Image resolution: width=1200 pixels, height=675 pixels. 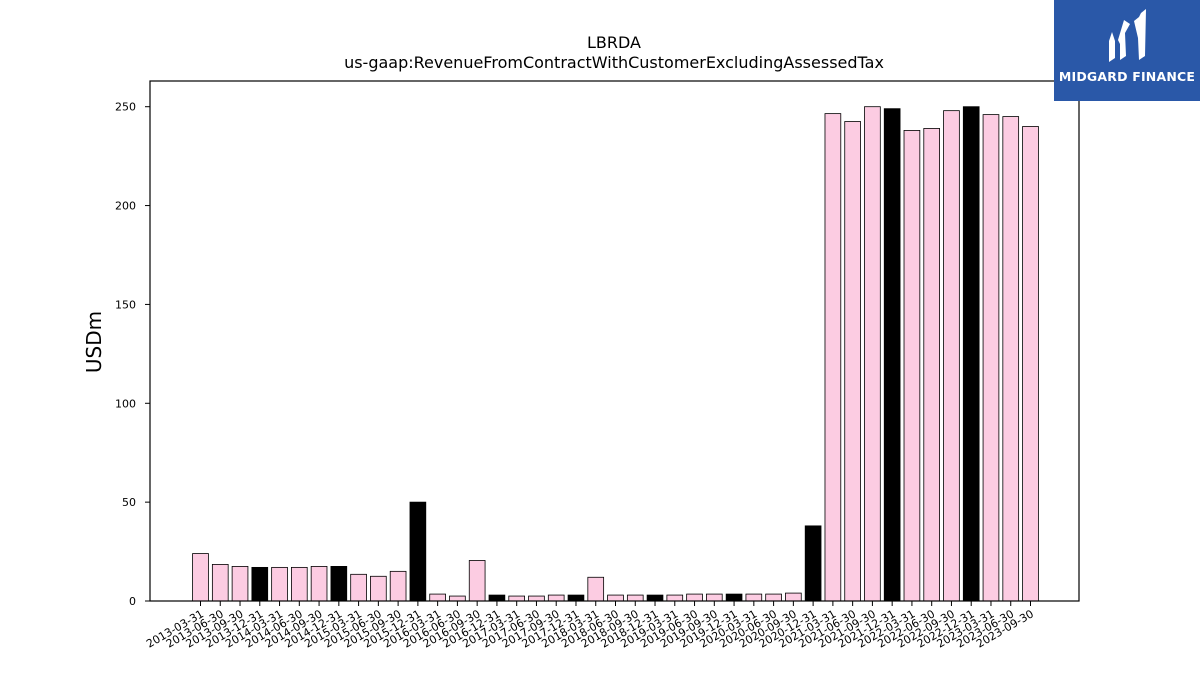 What do you see at coordinates (125, 304) in the screenshot?
I see `y-tick-label: 150` at bounding box center [125, 304].